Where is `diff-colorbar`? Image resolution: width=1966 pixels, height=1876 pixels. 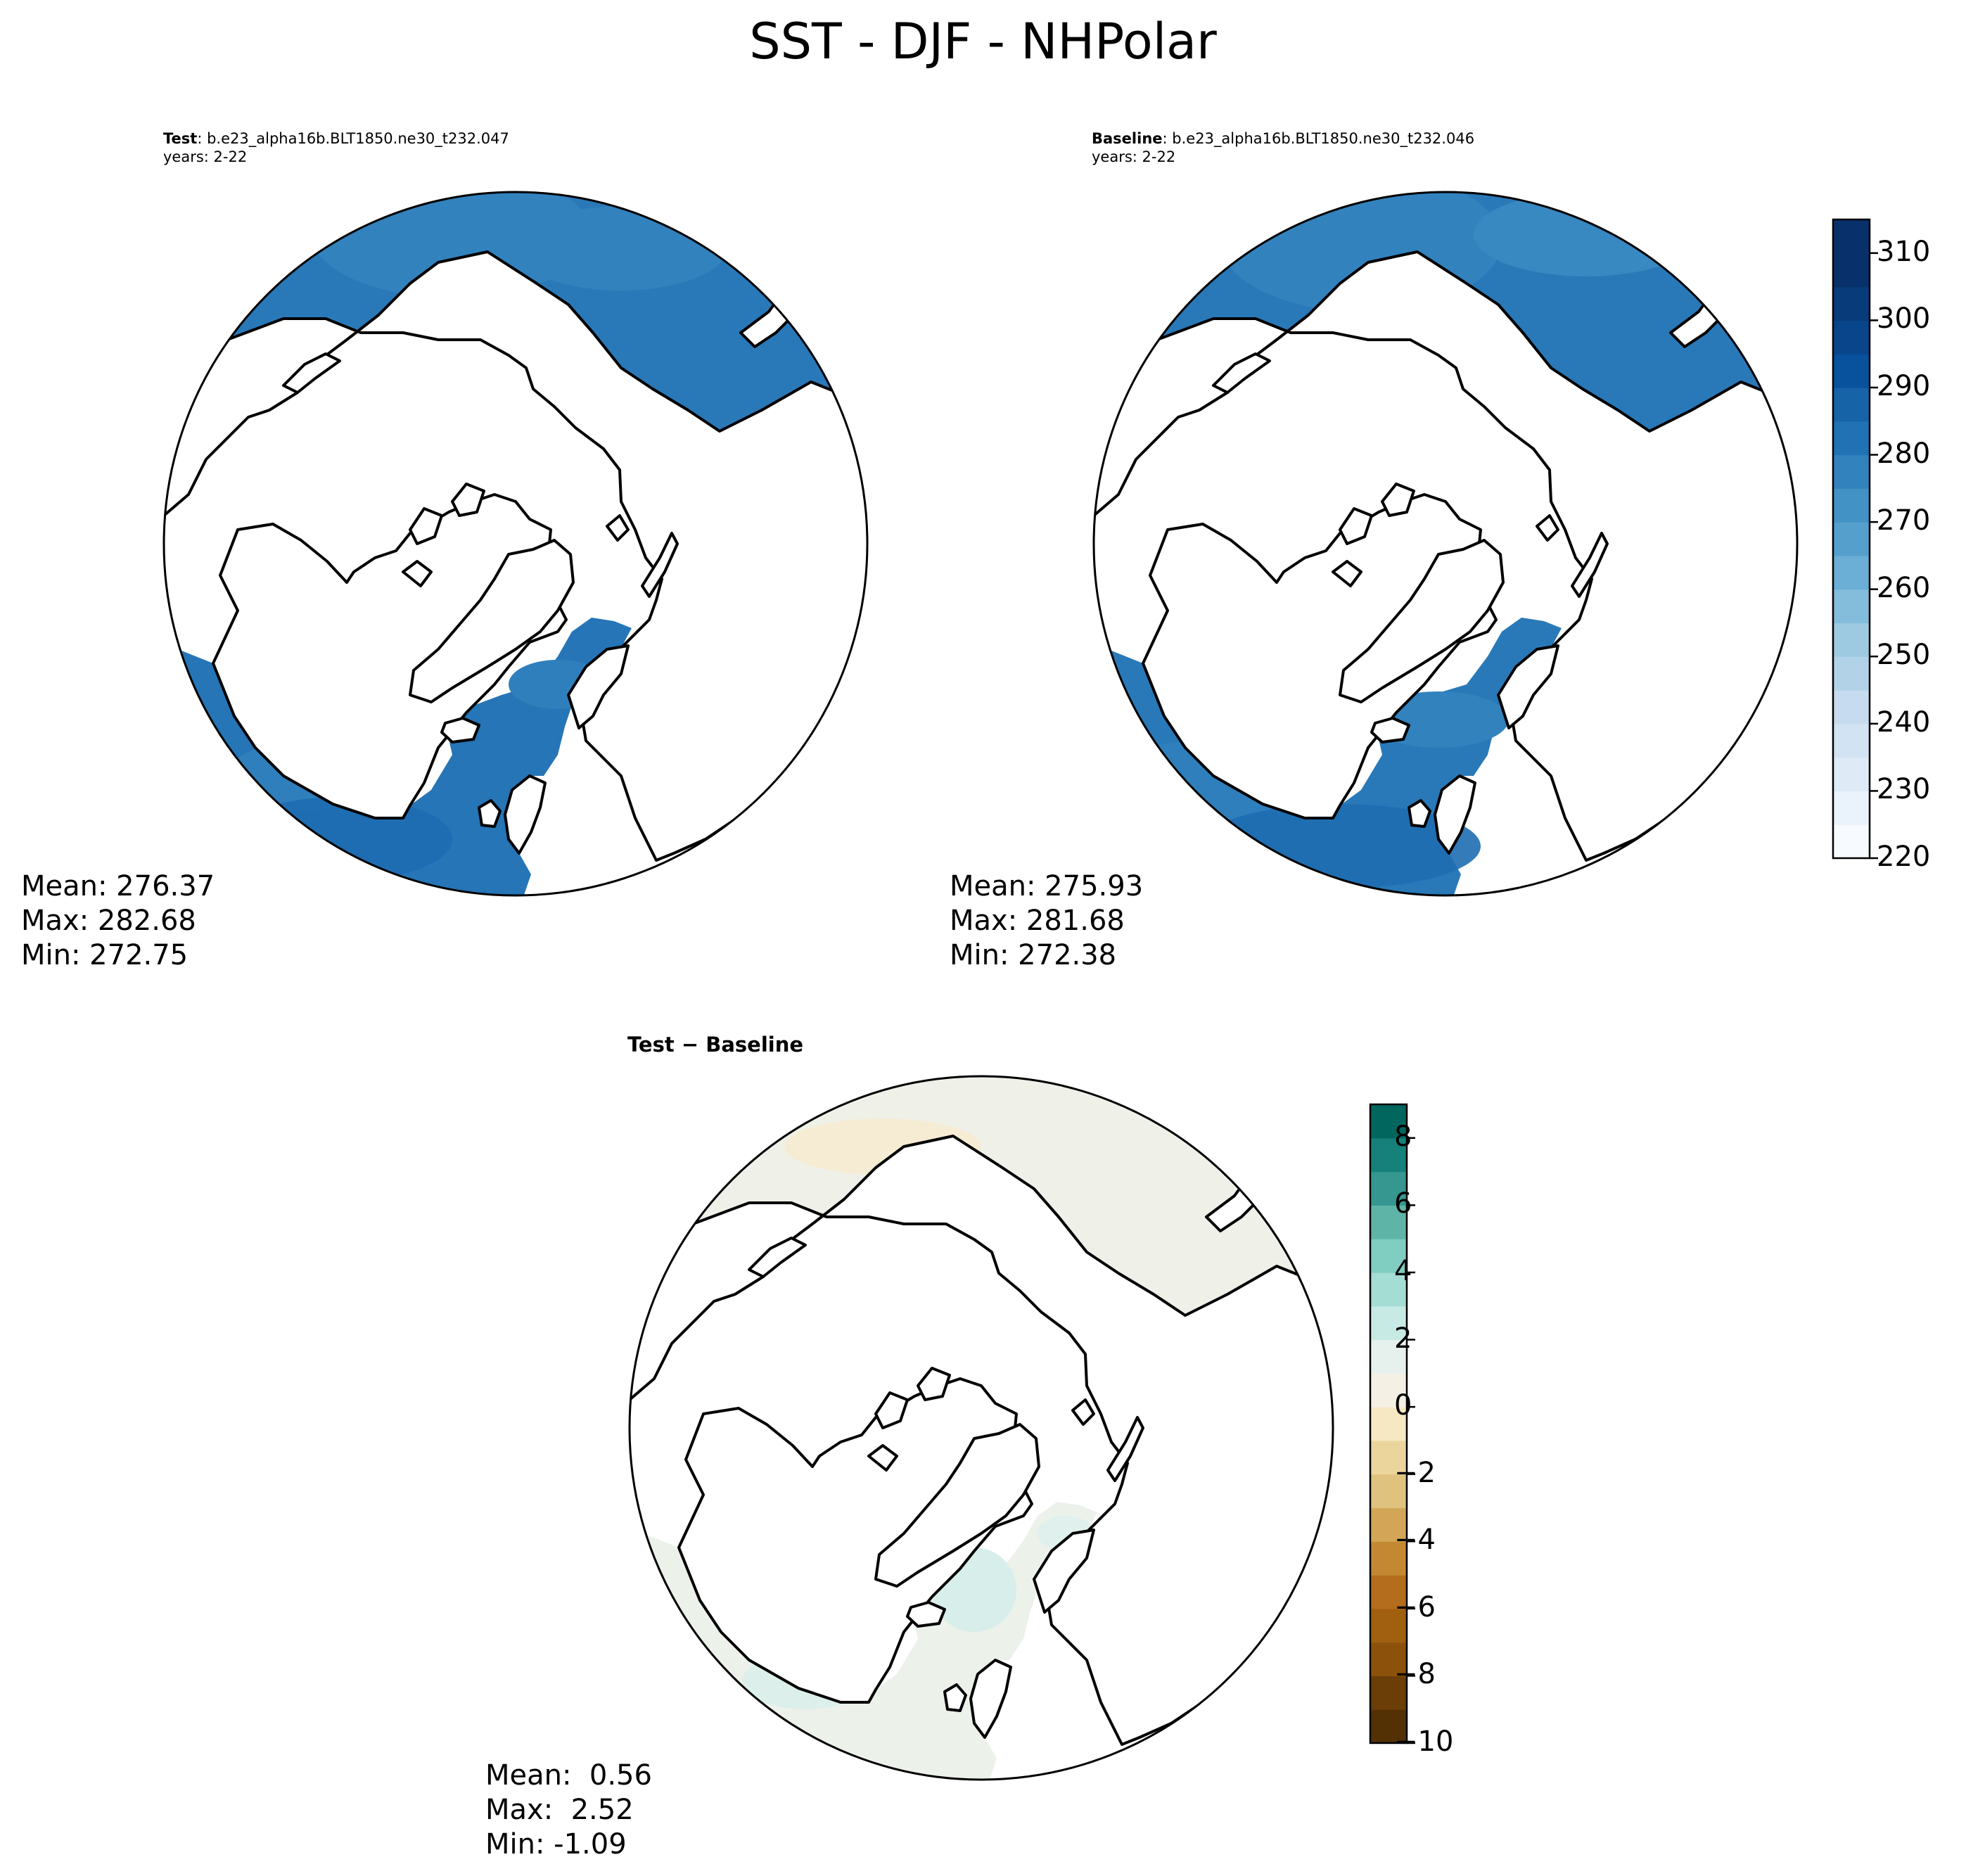
diff-colorbar is located at coordinates (1392, 1423).